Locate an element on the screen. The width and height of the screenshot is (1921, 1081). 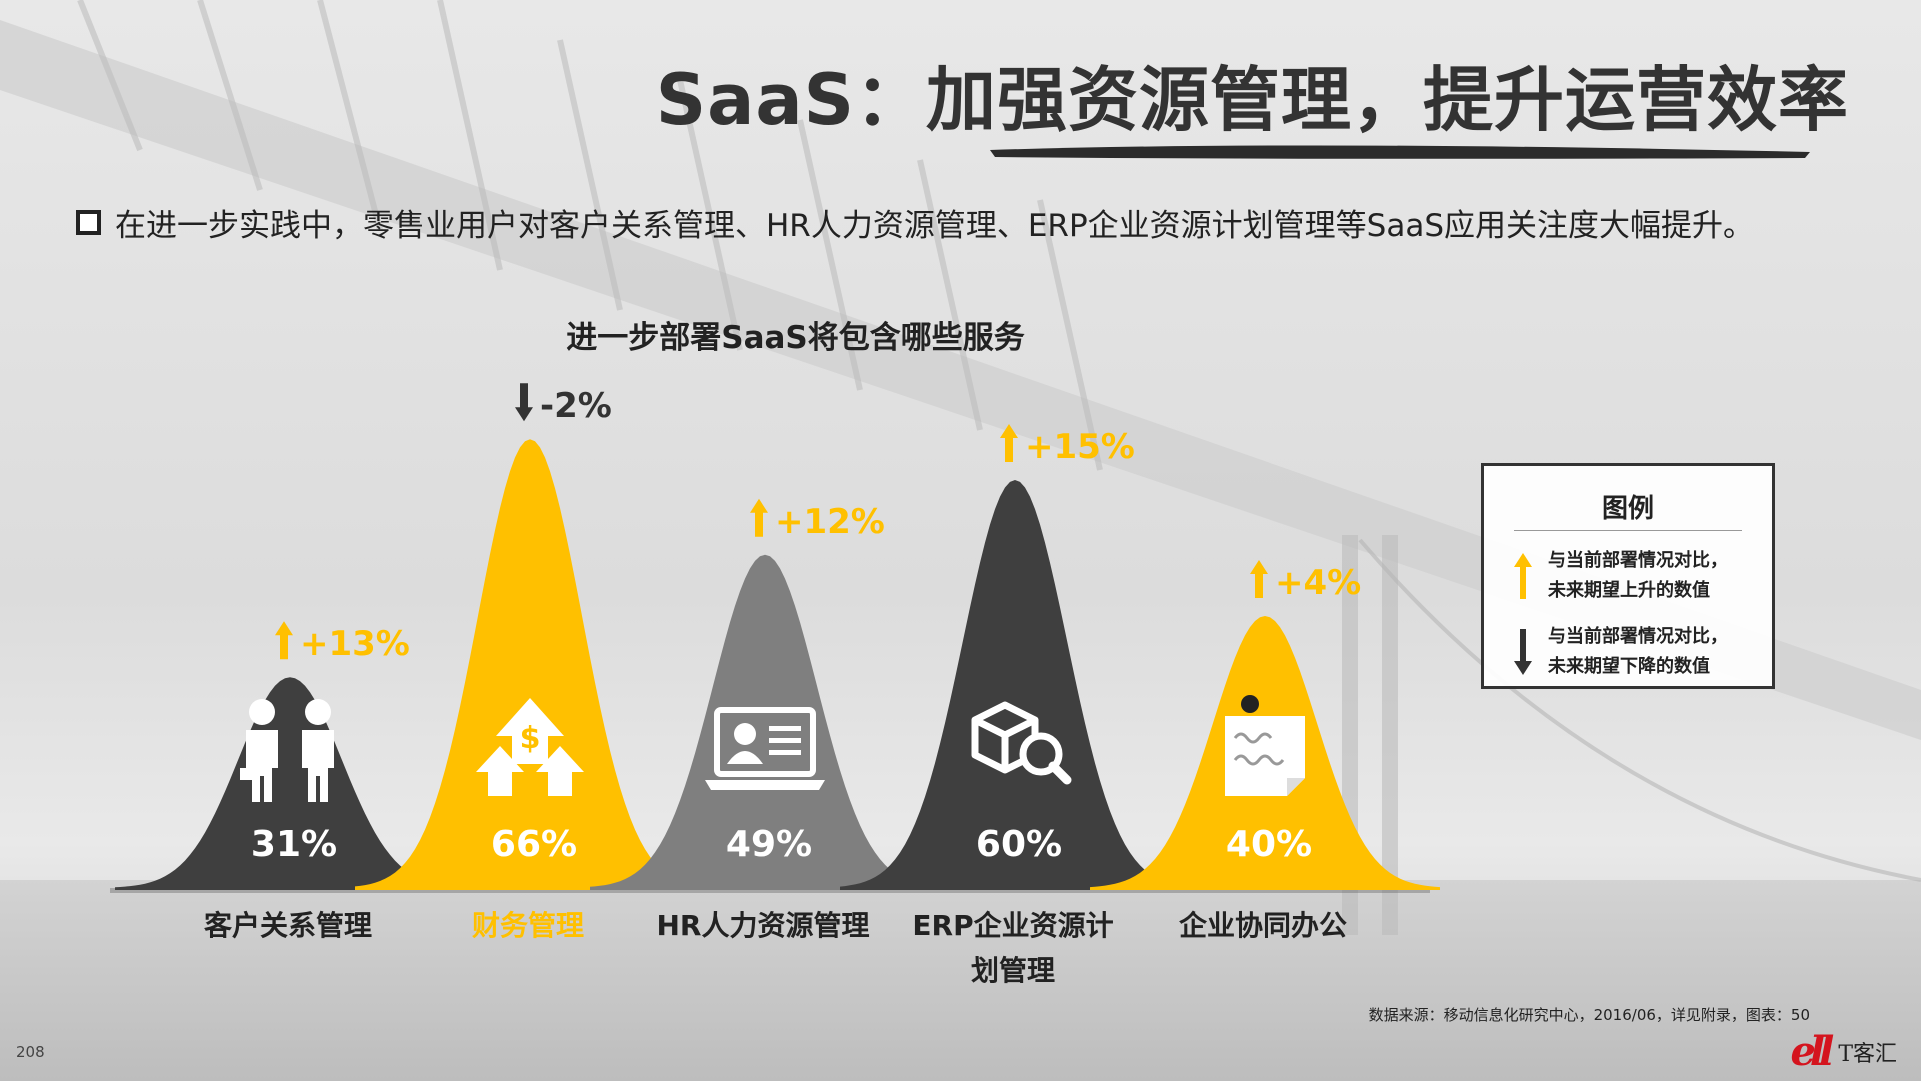
change-label-2: -2% is located at coordinates (576, 406).